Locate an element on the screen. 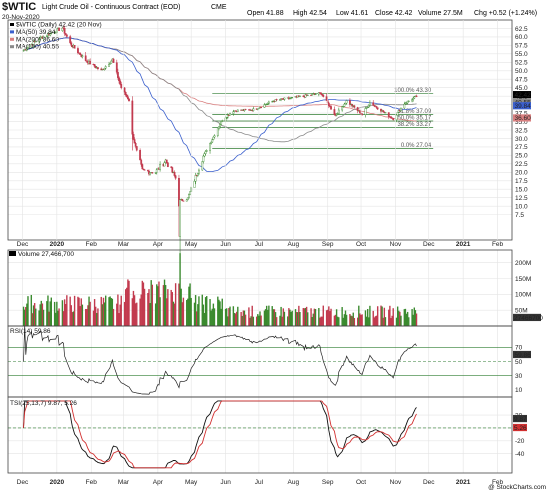  volume-tick-label: 200M is located at coordinates (523, 263).